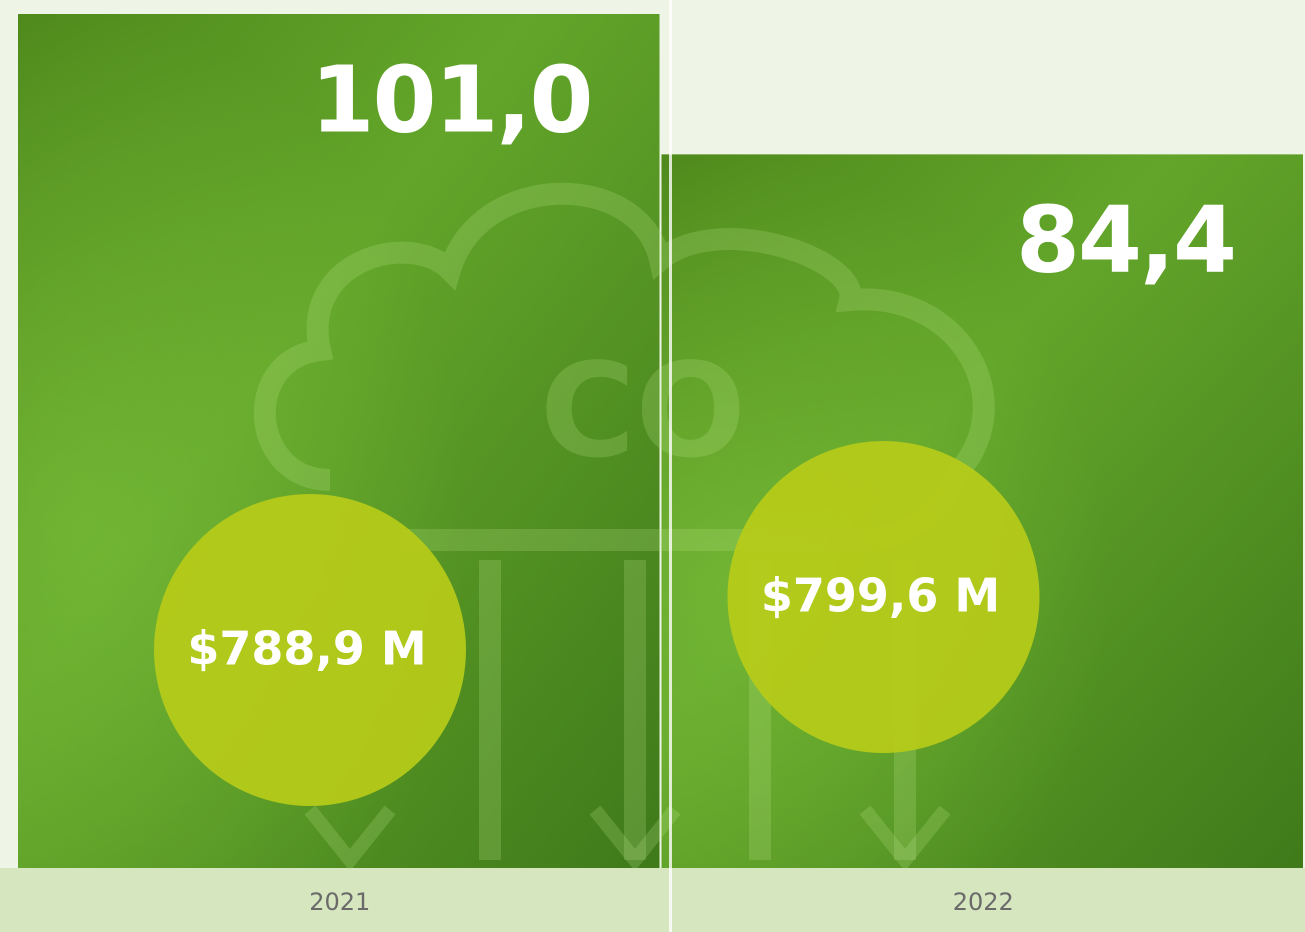  What do you see at coordinates (339, 902) in the screenshot?
I see `x-tick-label: 2021` at bounding box center [339, 902].